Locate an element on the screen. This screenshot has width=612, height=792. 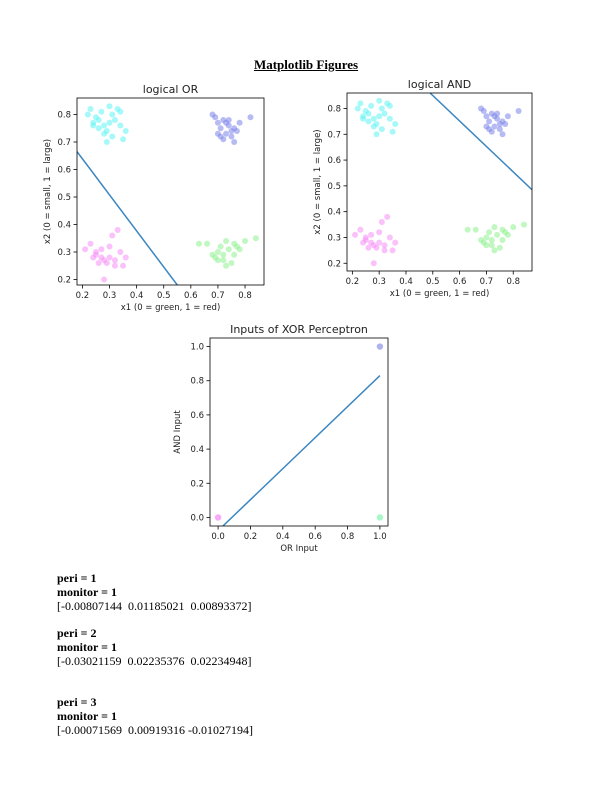
chart-title: logical AND is located at coordinates (439, 84).